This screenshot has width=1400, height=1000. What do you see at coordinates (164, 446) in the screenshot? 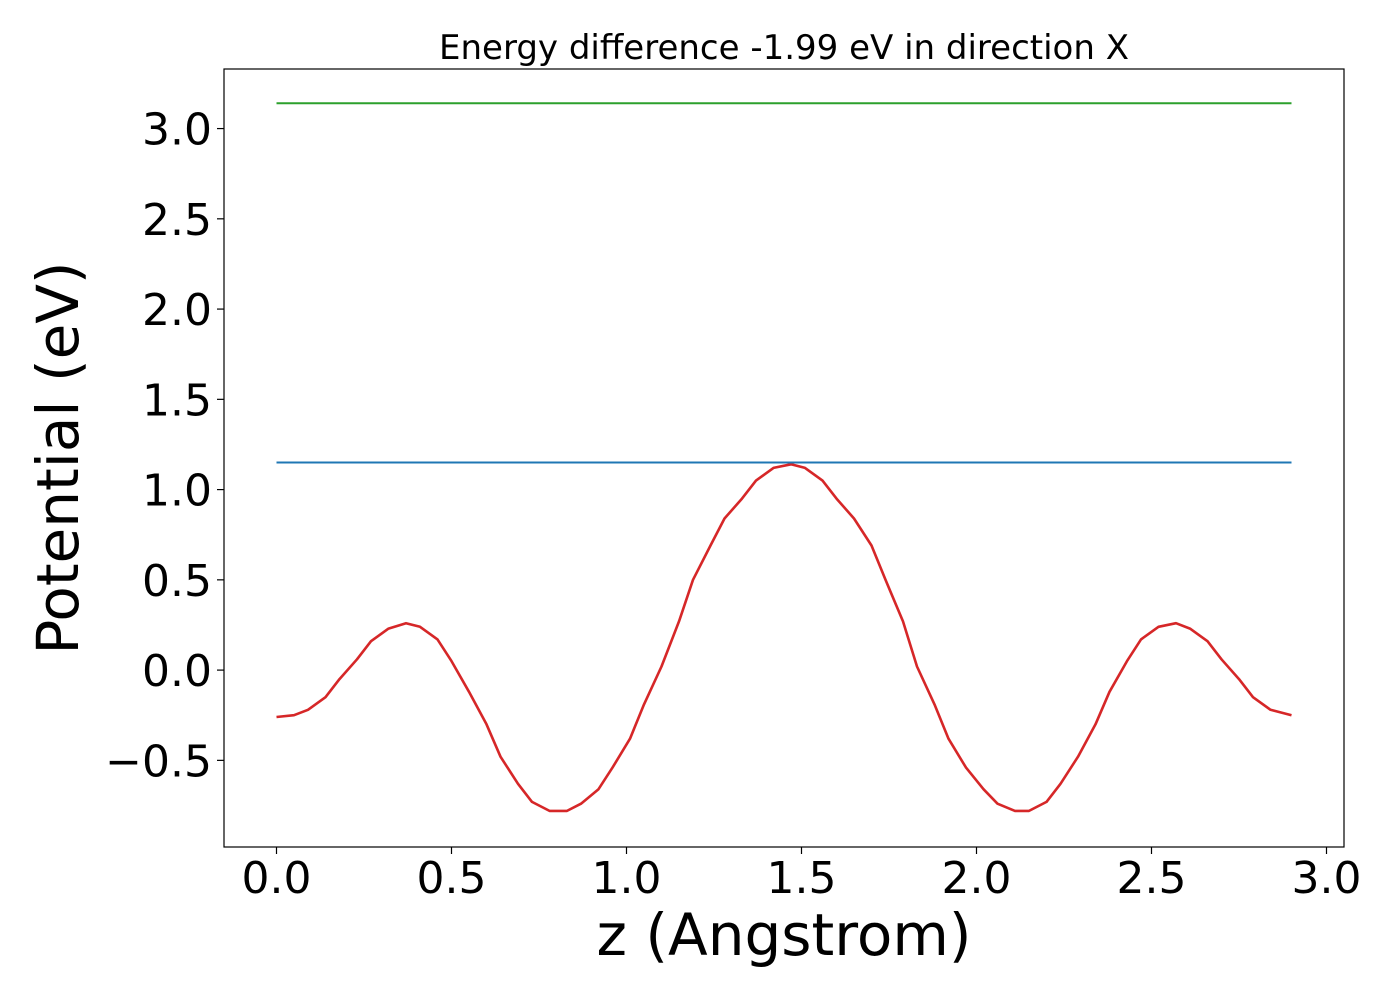
I see `y-axis-ticks: −0.5 0.0 0.5 1.0 1.5 2.0 2.5 3.0` at bounding box center [164, 446].